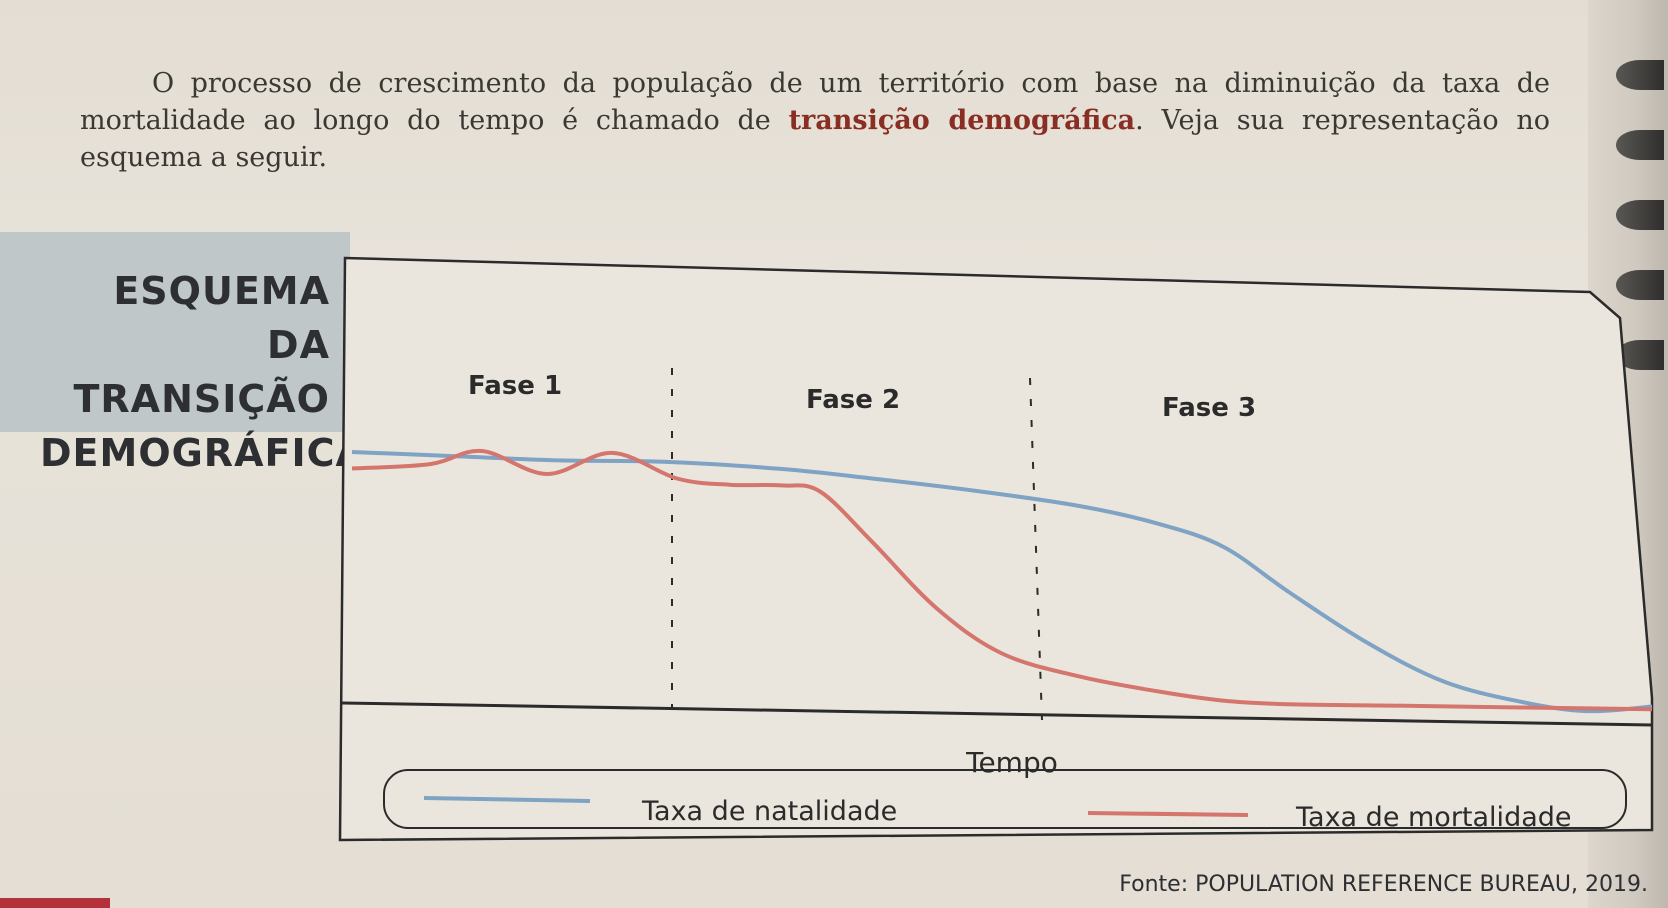 The height and width of the screenshot is (908, 1668). I want to click on phase-label-1: Fase 1, so click(515, 386).